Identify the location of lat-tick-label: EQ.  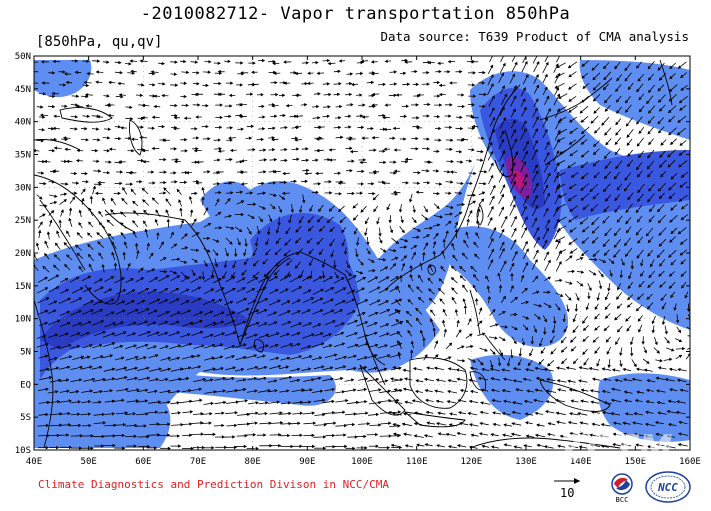
(25, 385).